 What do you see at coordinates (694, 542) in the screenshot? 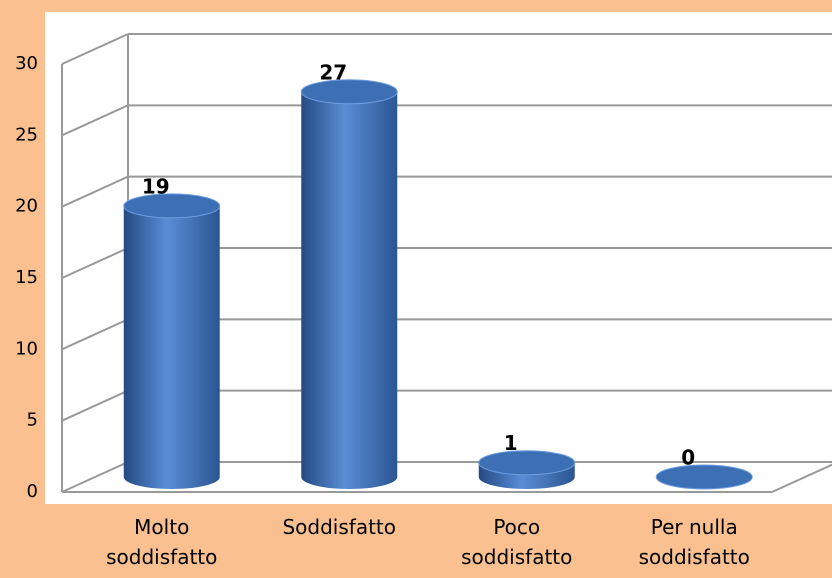
I see `x-tick-label: Per nulla soddisfatto` at bounding box center [694, 542].